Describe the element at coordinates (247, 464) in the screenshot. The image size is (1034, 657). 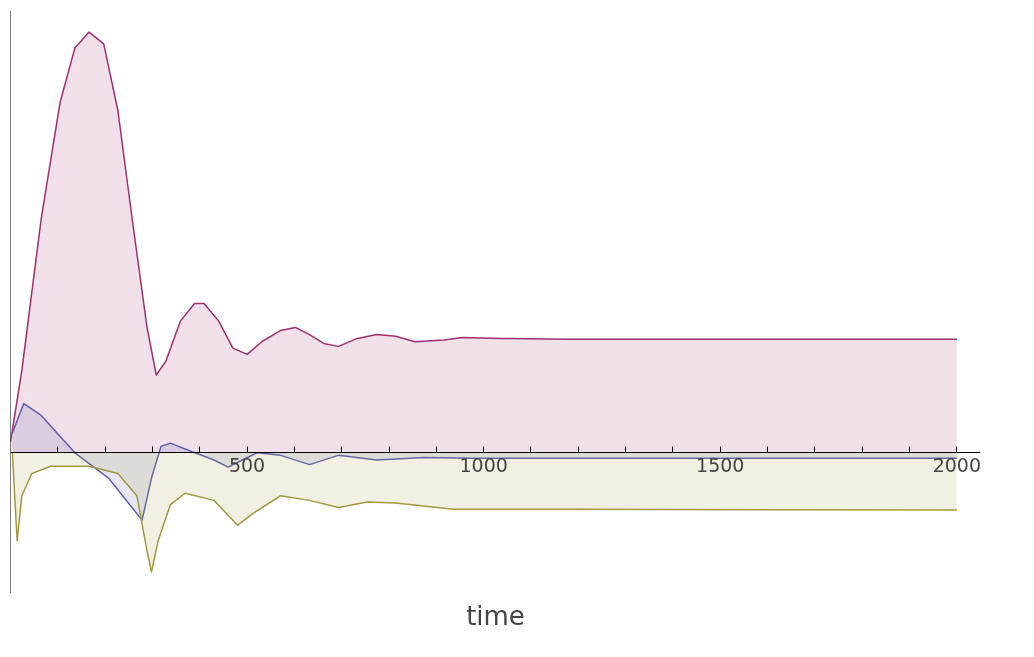
I see `x-tick-label: 500` at that location.